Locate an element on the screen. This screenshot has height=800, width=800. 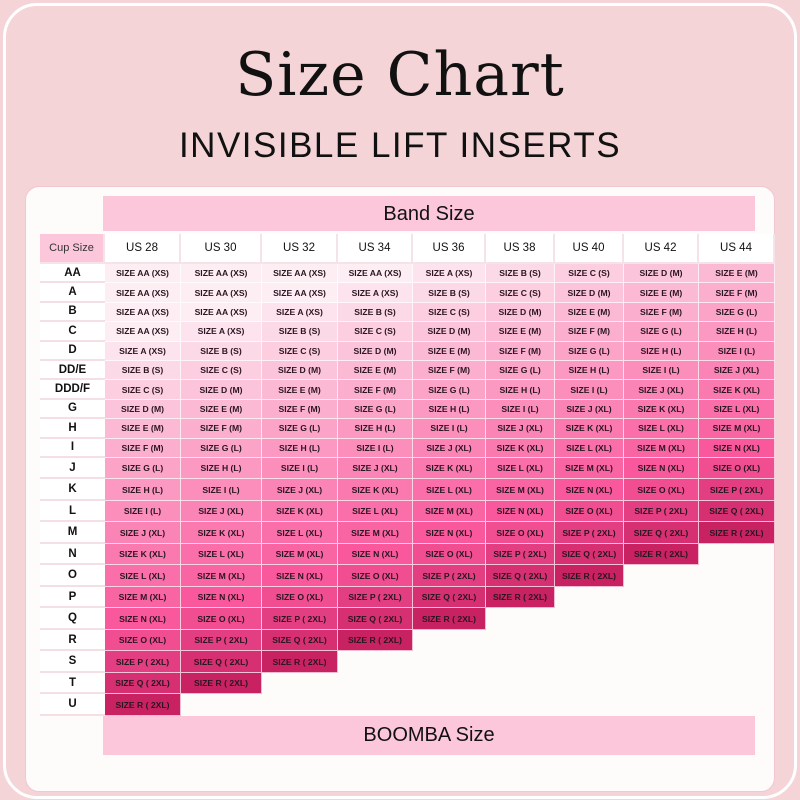
cup-size-label: DD/E is located at coordinates (72, 370).